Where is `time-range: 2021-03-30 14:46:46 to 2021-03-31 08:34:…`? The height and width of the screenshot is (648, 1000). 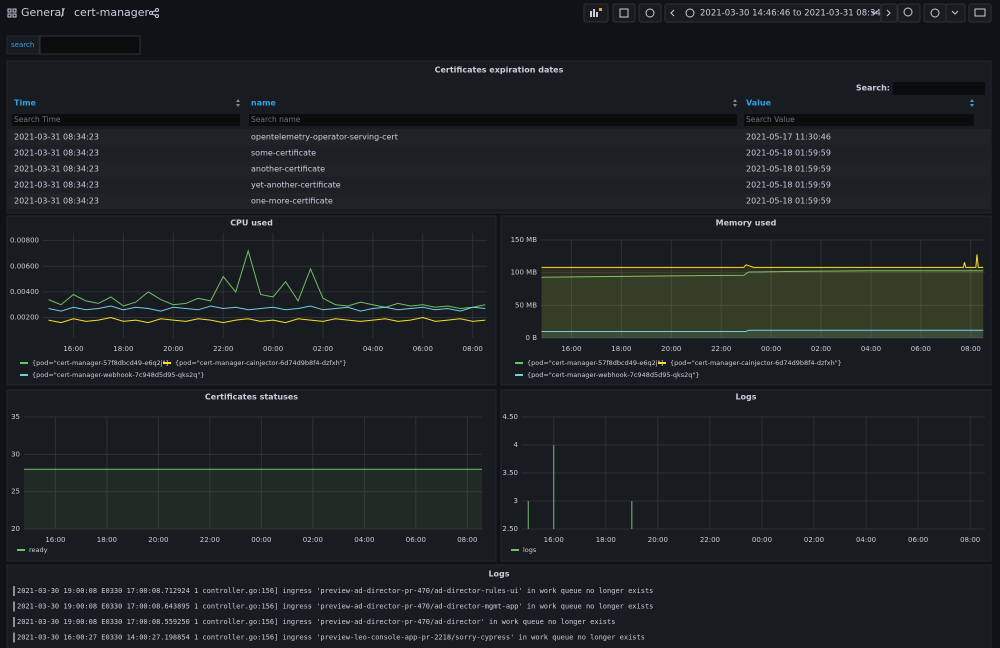
time-range: 2021-03-30 14:46:46 to 2021-03-31 08:34:… is located at coordinates (797, 14).